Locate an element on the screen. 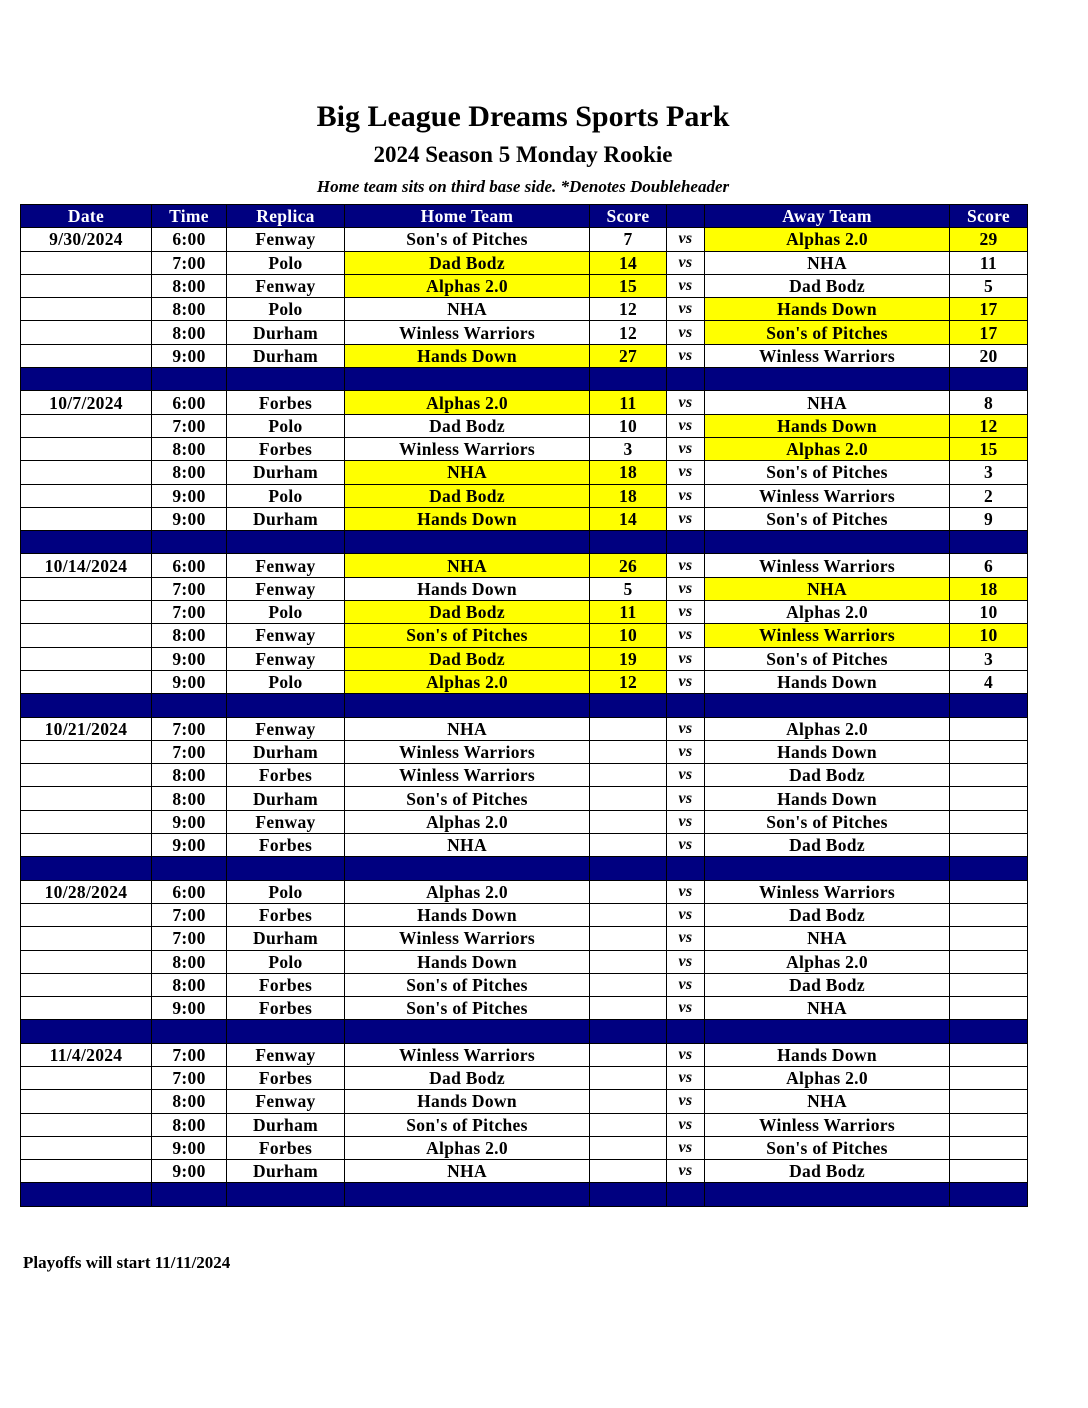 The image size is (1088, 1408). away-team-cell: Winless Warriors is located at coordinates (827, 635).